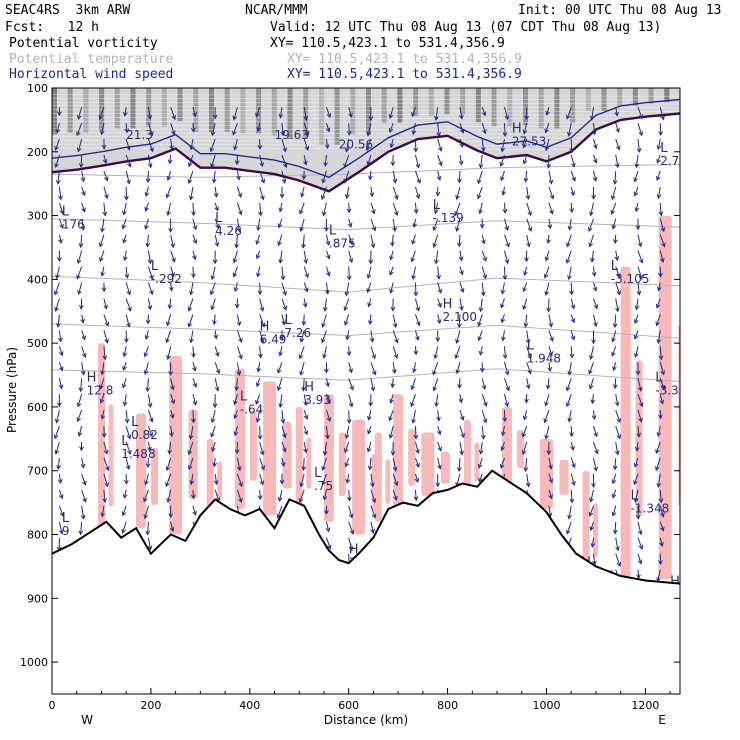  Describe the element at coordinates (68, 10) in the screenshot. I see `model-title: SEAC4RS 3km ARW` at that location.